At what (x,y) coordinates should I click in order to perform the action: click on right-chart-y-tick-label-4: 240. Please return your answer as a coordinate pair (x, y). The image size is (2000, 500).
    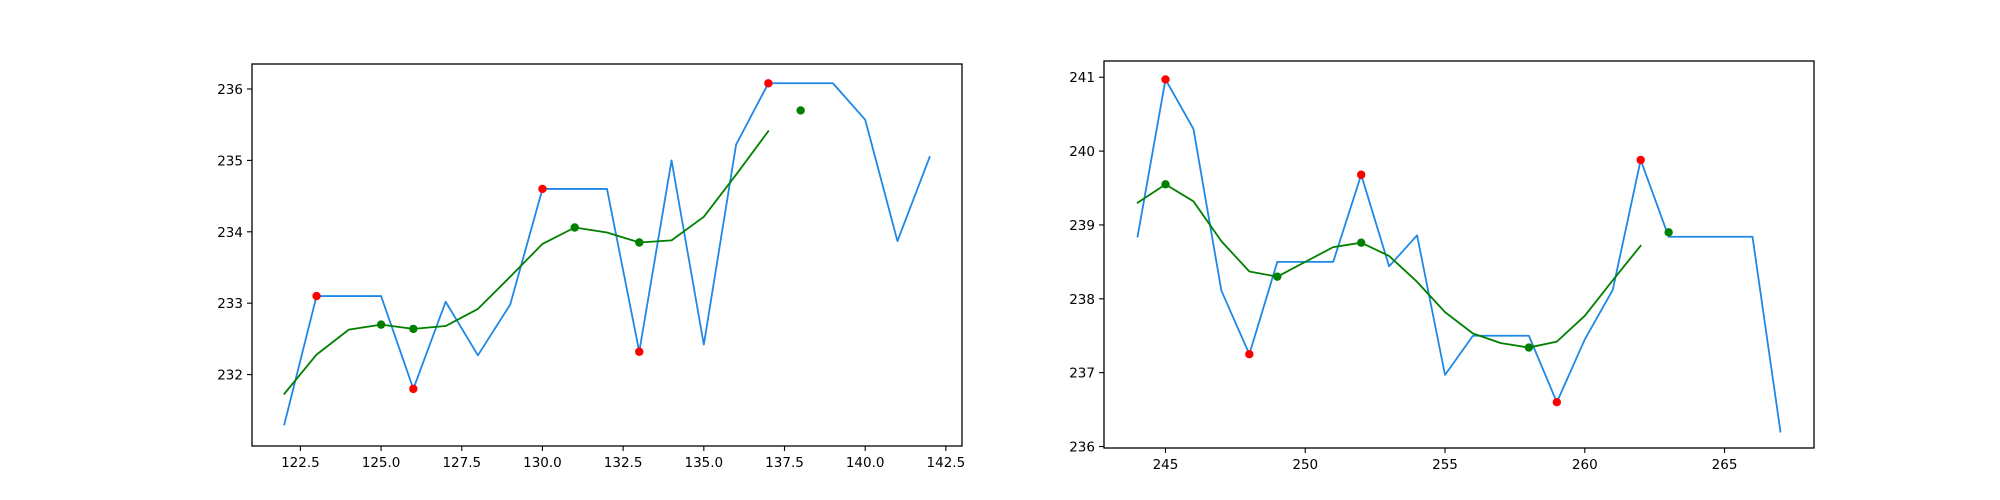
    Looking at the image, I should click on (1082, 152).